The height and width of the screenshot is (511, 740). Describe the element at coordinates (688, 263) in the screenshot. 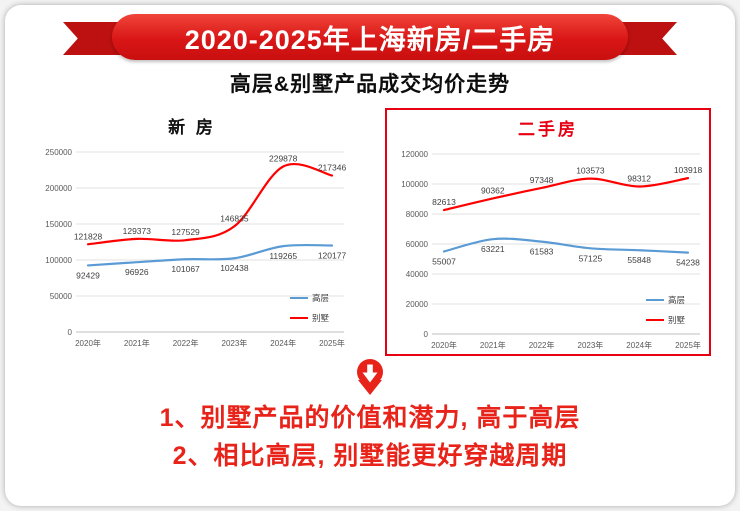

I see `svg-text: 54238` at that location.